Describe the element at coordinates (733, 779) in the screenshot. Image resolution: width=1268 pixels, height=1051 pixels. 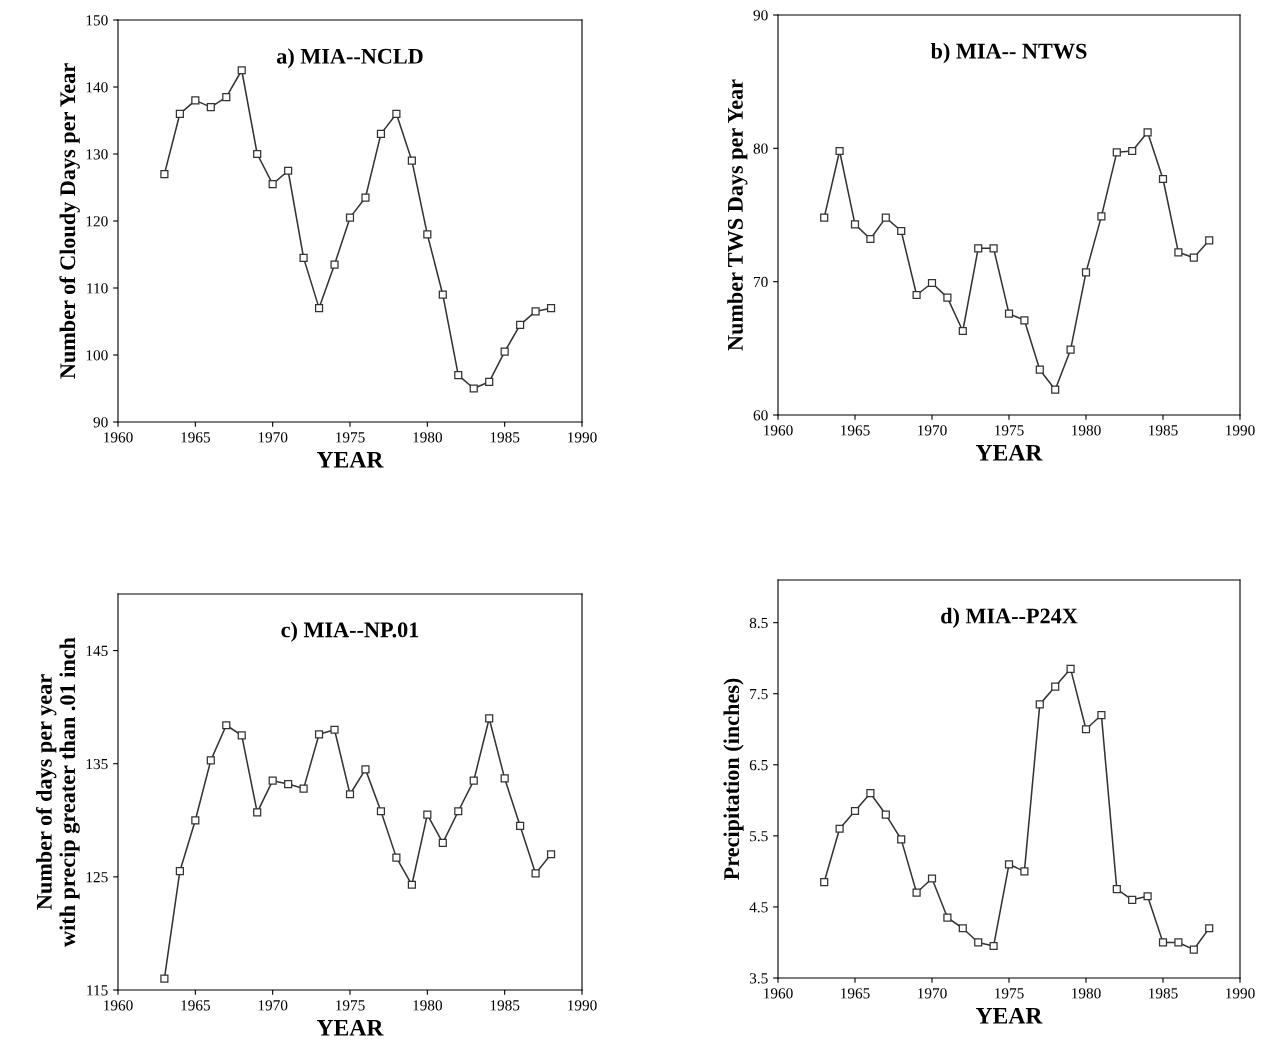
I see `y-axis-title: Precipitation (inches)` at that location.